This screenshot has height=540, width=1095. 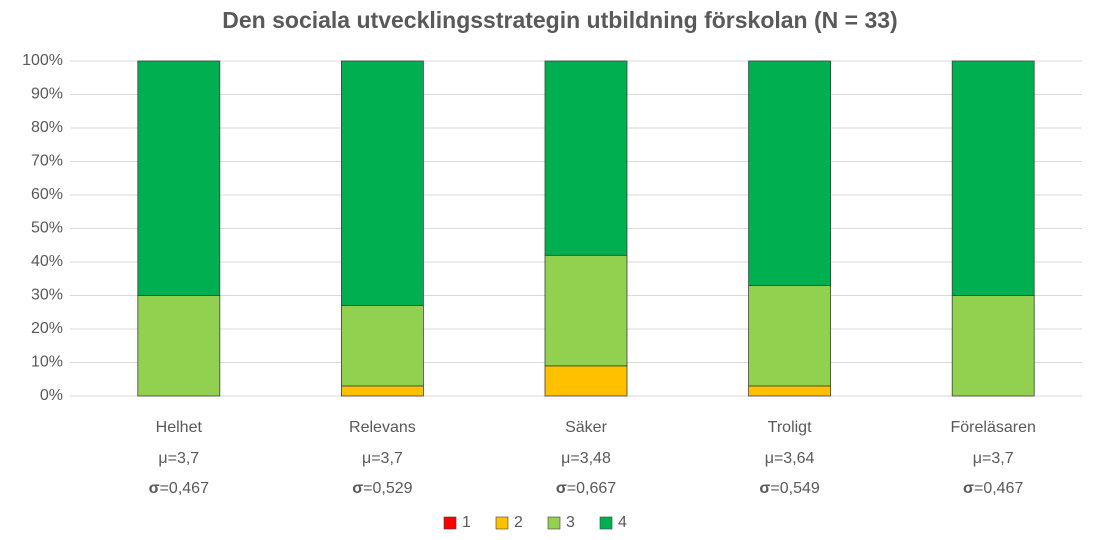 I want to click on legend-label: 4, so click(x=622, y=522).